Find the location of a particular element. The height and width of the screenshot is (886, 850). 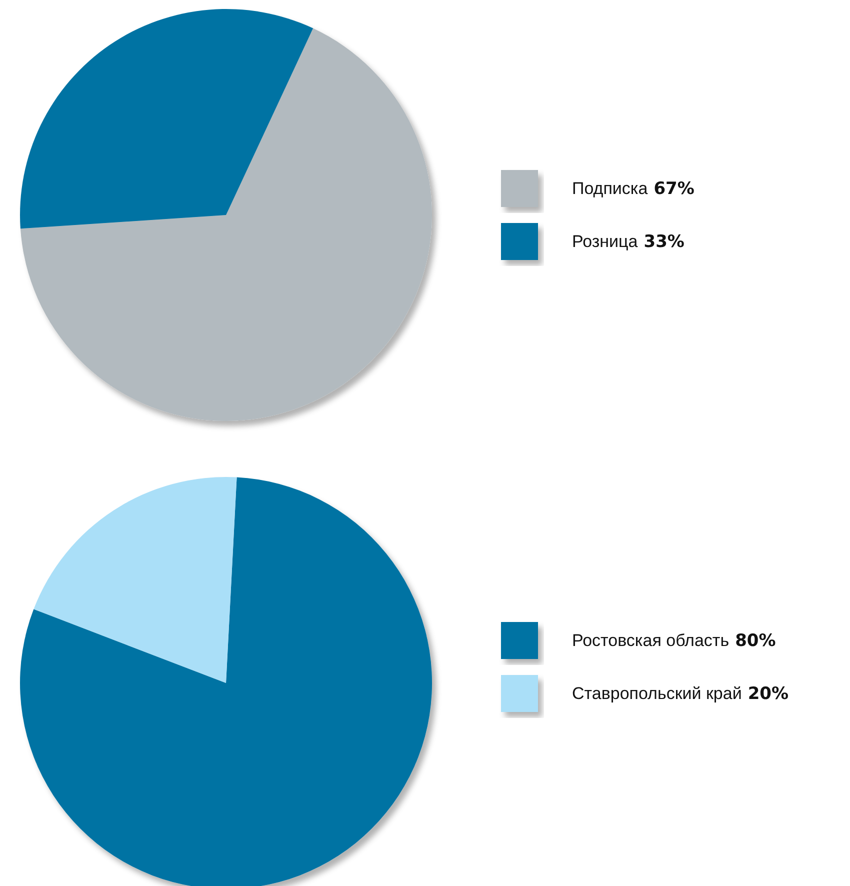

legend-label: Ставропольский край is located at coordinates (657, 693).